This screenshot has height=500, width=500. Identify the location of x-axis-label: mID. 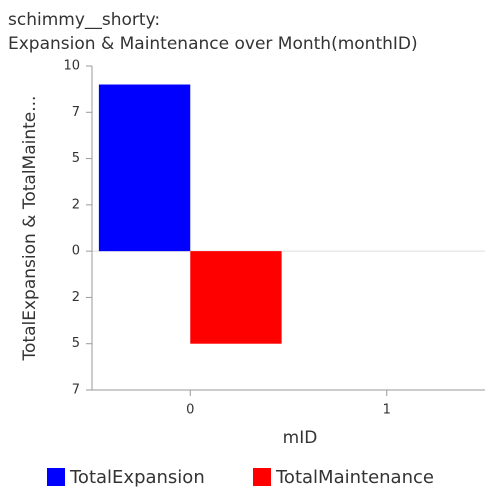
(300, 438).